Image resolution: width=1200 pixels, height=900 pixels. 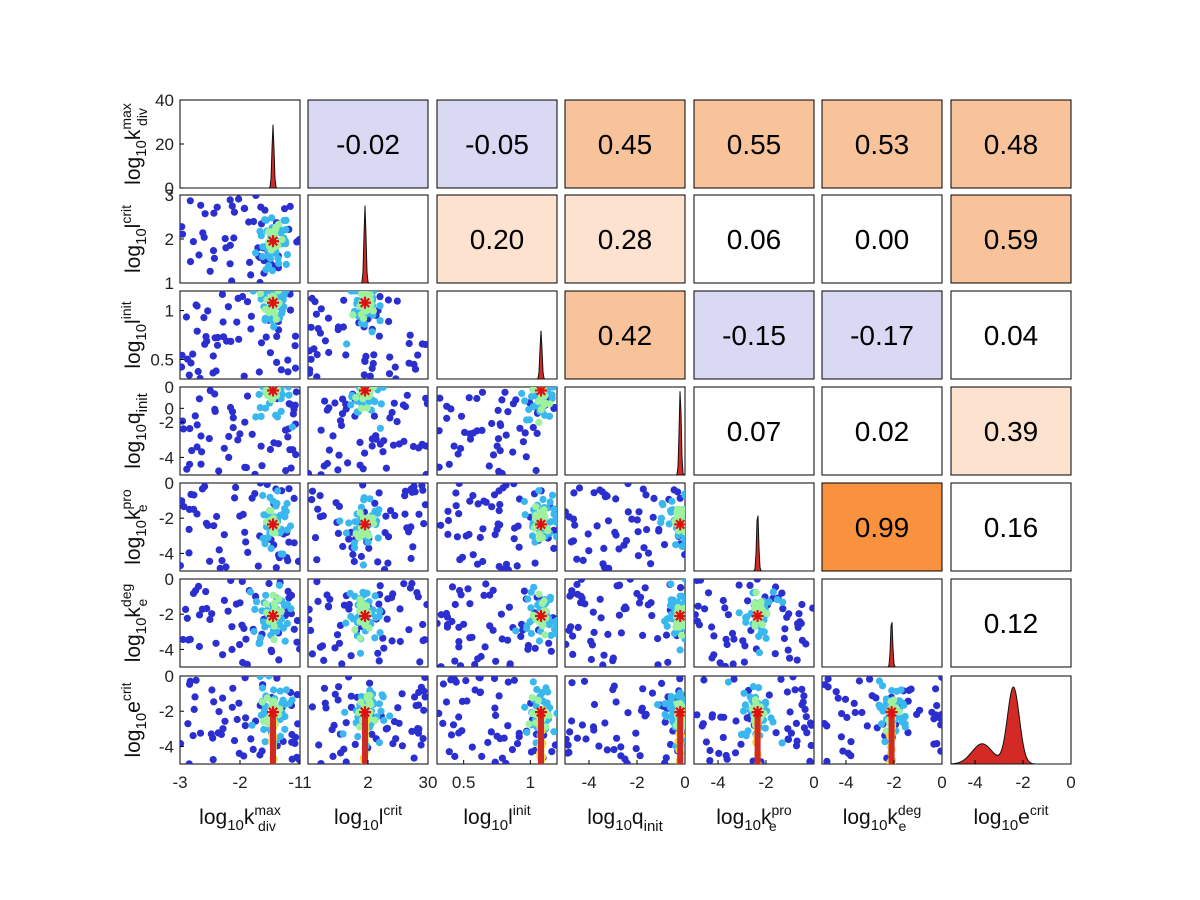 What do you see at coordinates (169, 483) in the screenshot?
I see `y-tick-label: 0` at bounding box center [169, 483].